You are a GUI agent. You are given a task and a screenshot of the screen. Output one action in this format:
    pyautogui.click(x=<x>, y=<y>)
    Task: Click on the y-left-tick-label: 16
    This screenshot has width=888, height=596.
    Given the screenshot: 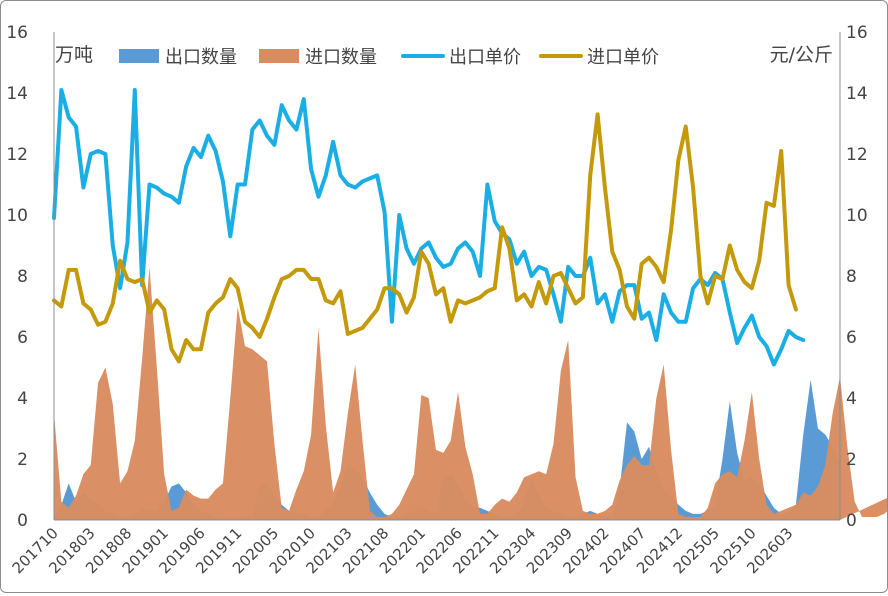 What is the action you would take?
    pyautogui.click(x=17, y=33)
    